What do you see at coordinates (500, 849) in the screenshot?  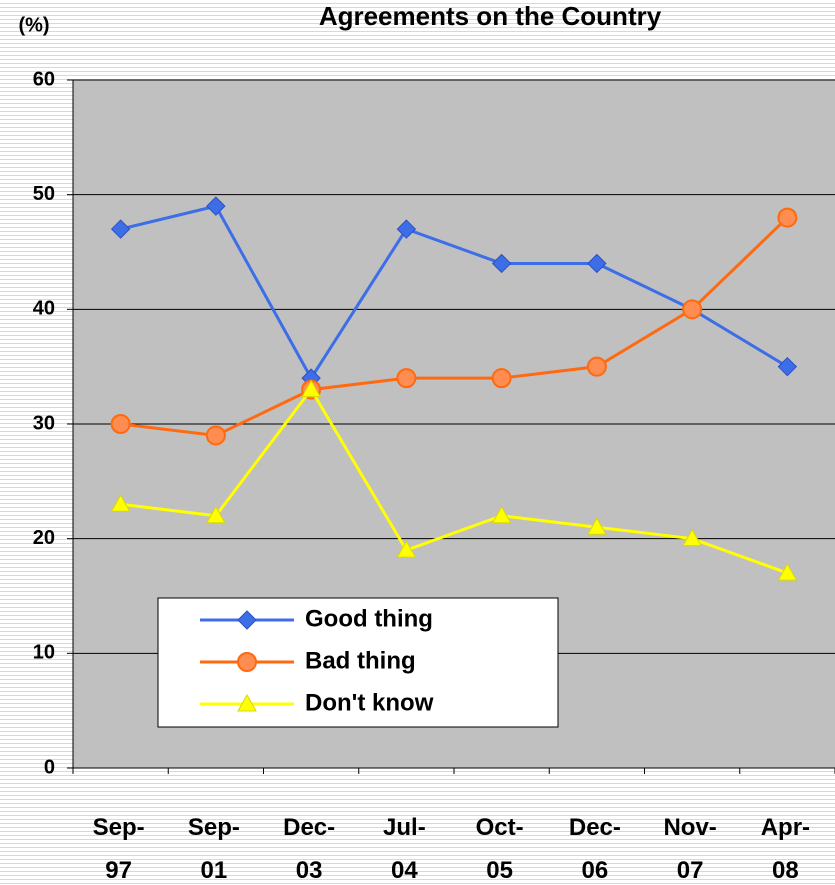 I see `x-tick-label: Oct-05` at bounding box center [500, 849].